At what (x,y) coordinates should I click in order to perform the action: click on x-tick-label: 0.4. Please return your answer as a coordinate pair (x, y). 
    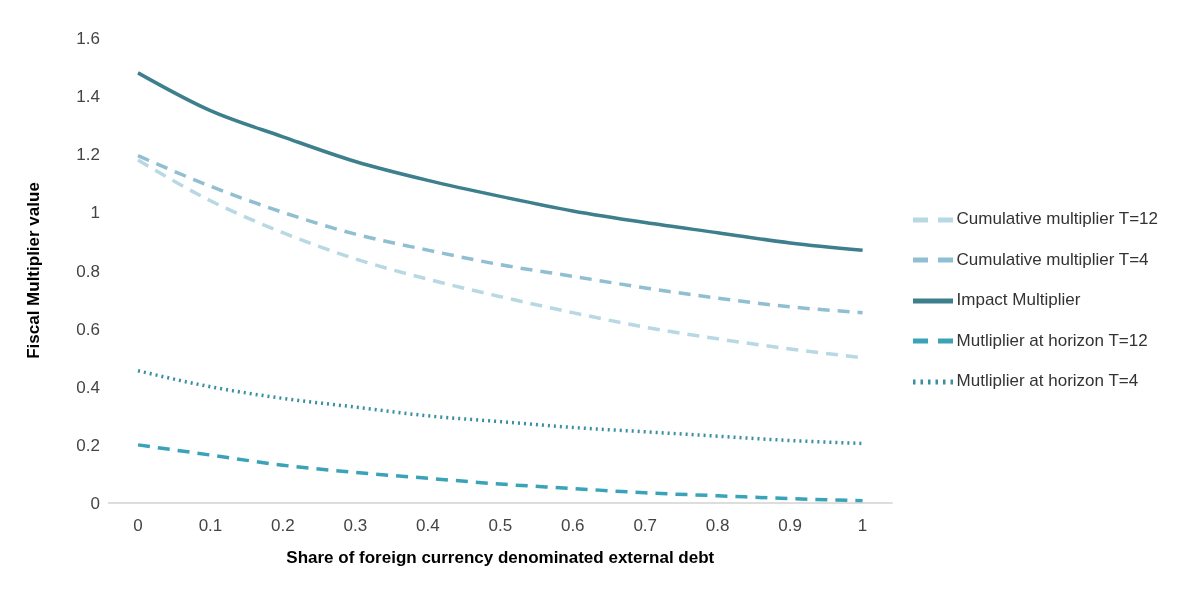
    Looking at the image, I should click on (428, 526).